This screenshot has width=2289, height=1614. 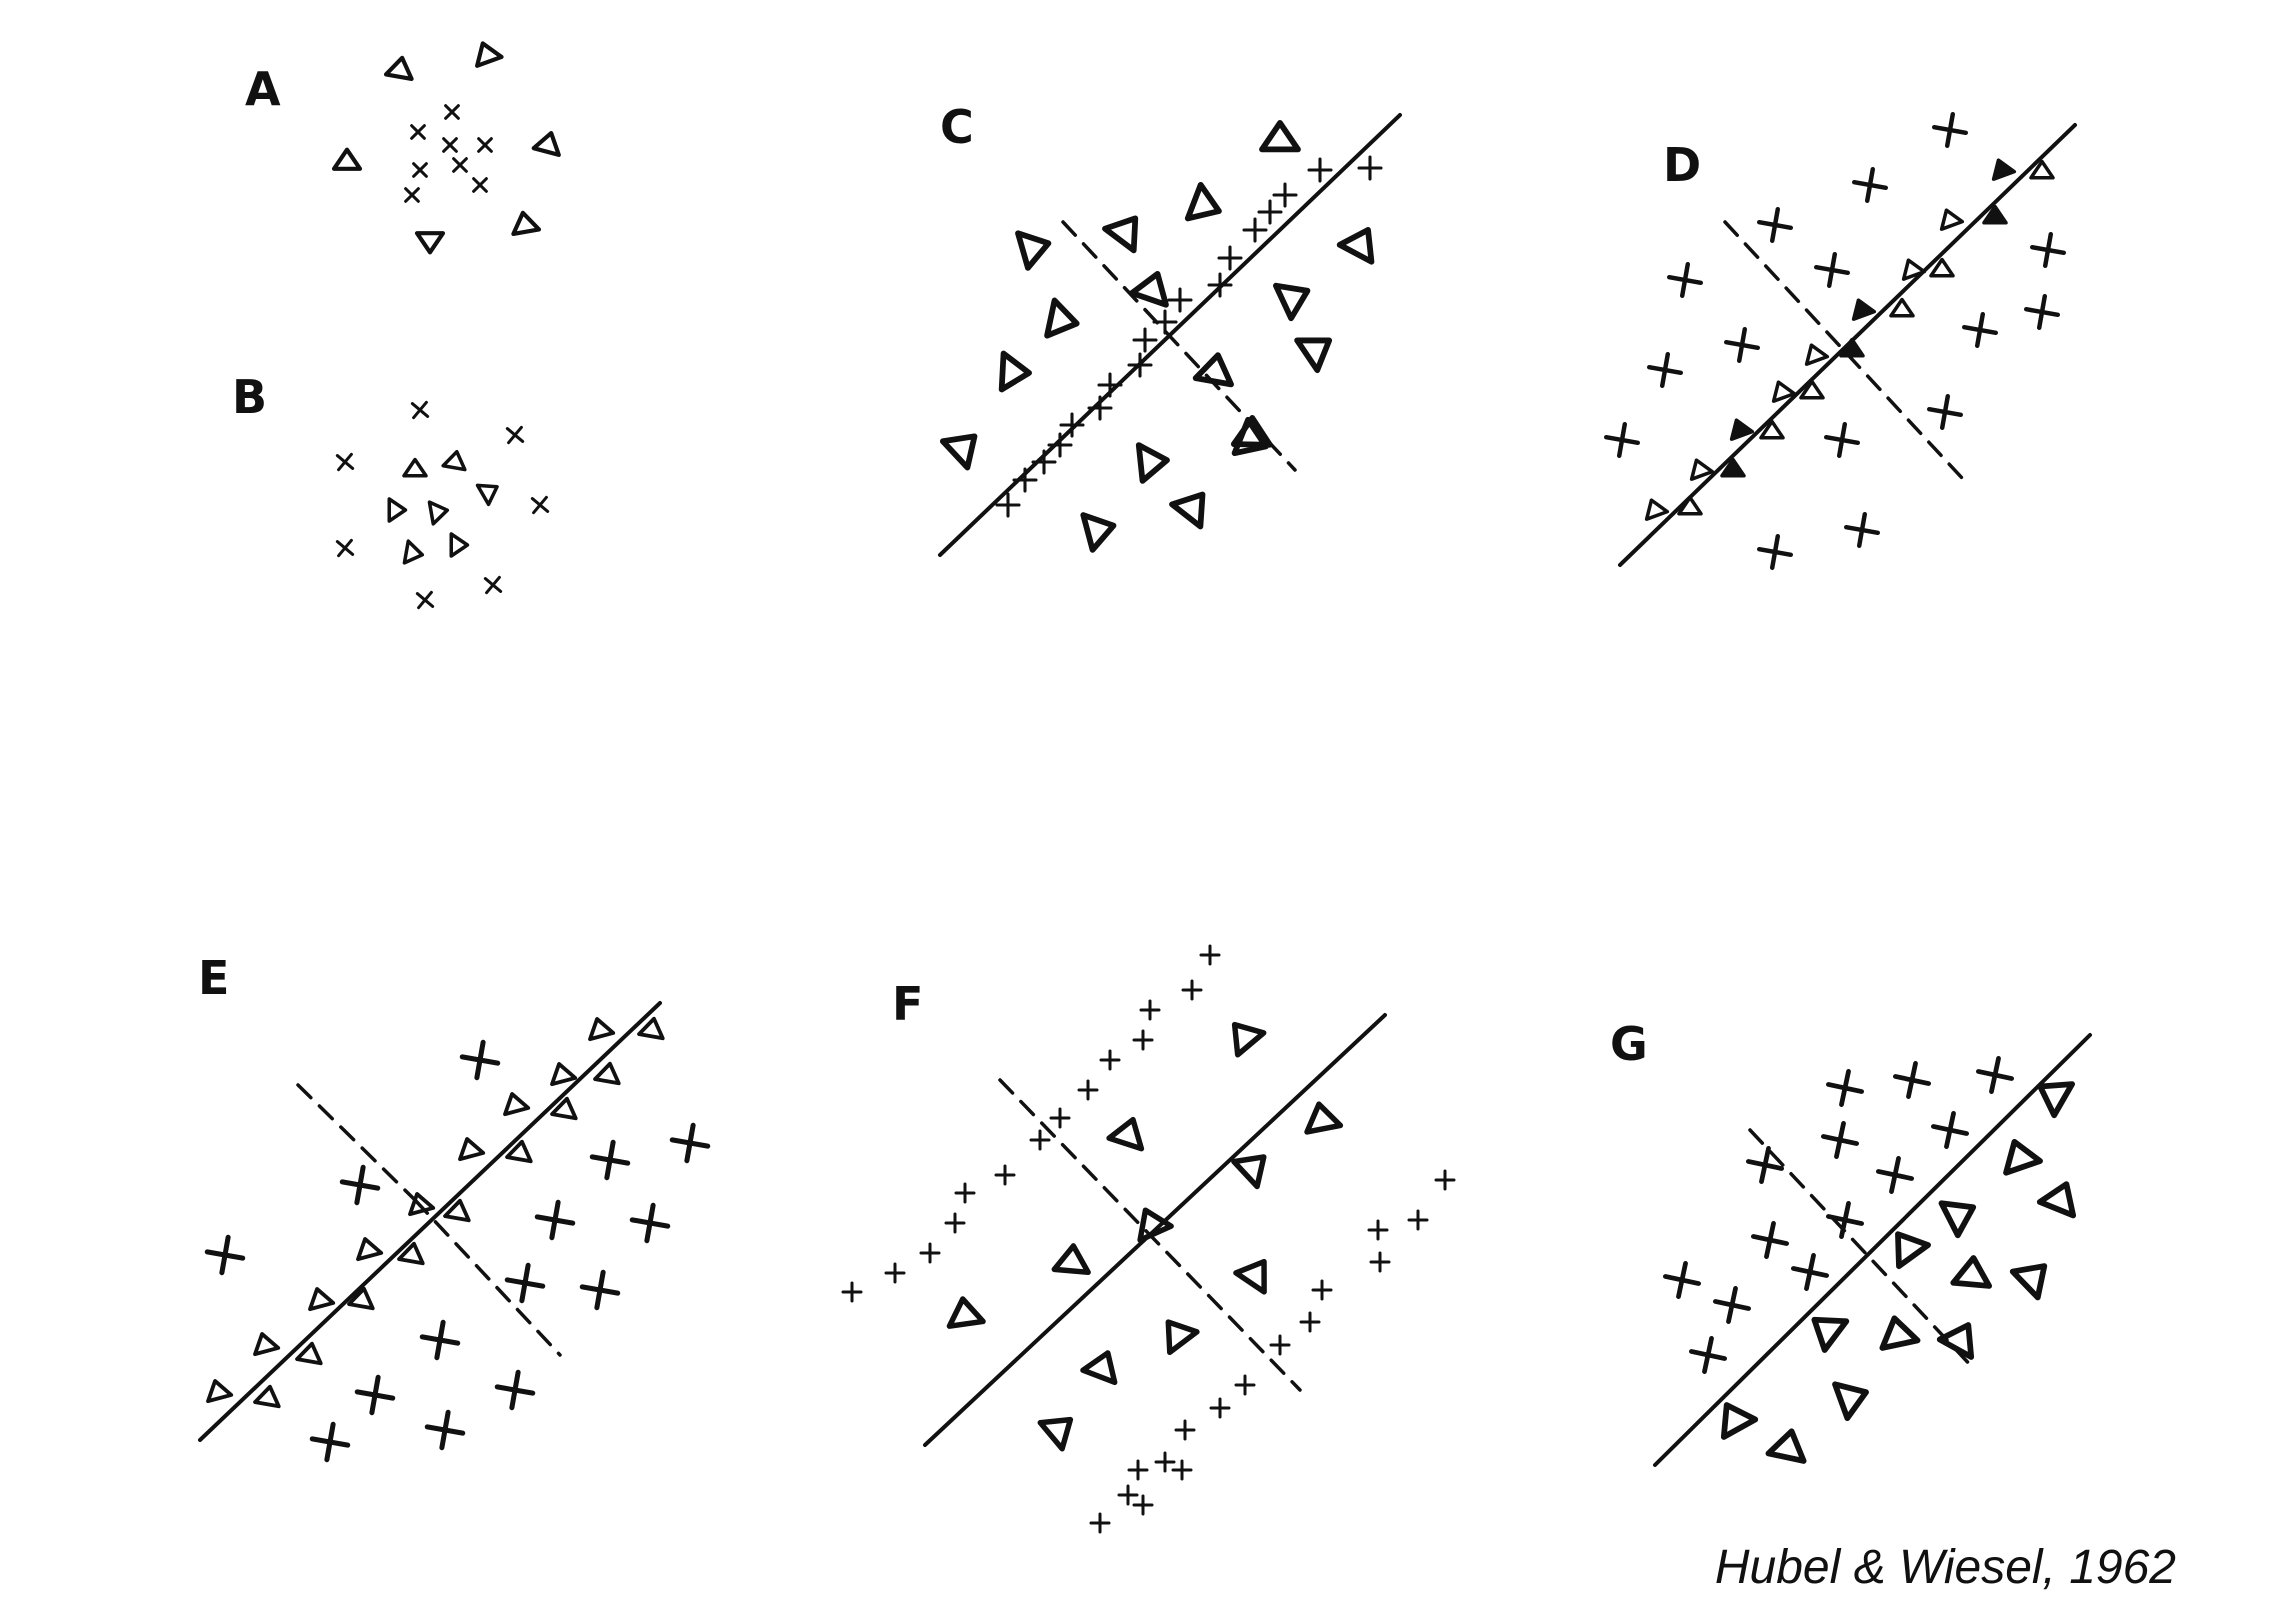 I want to click on panel-label-b: B, so click(x=249, y=397).